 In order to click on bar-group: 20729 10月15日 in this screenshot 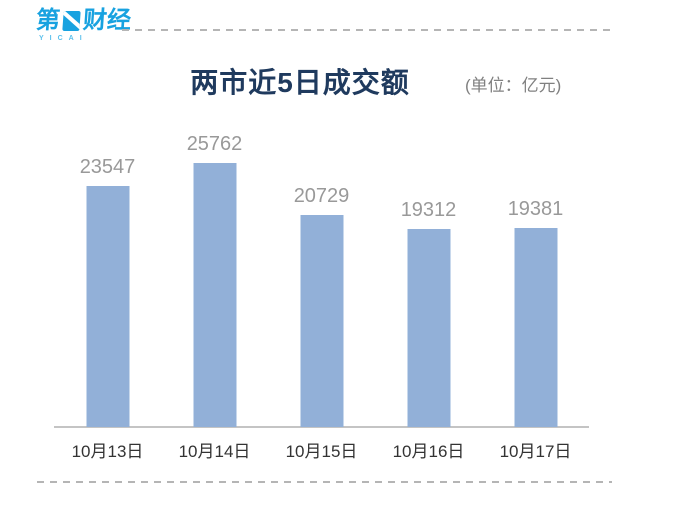, I will do `click(321, 293)`.